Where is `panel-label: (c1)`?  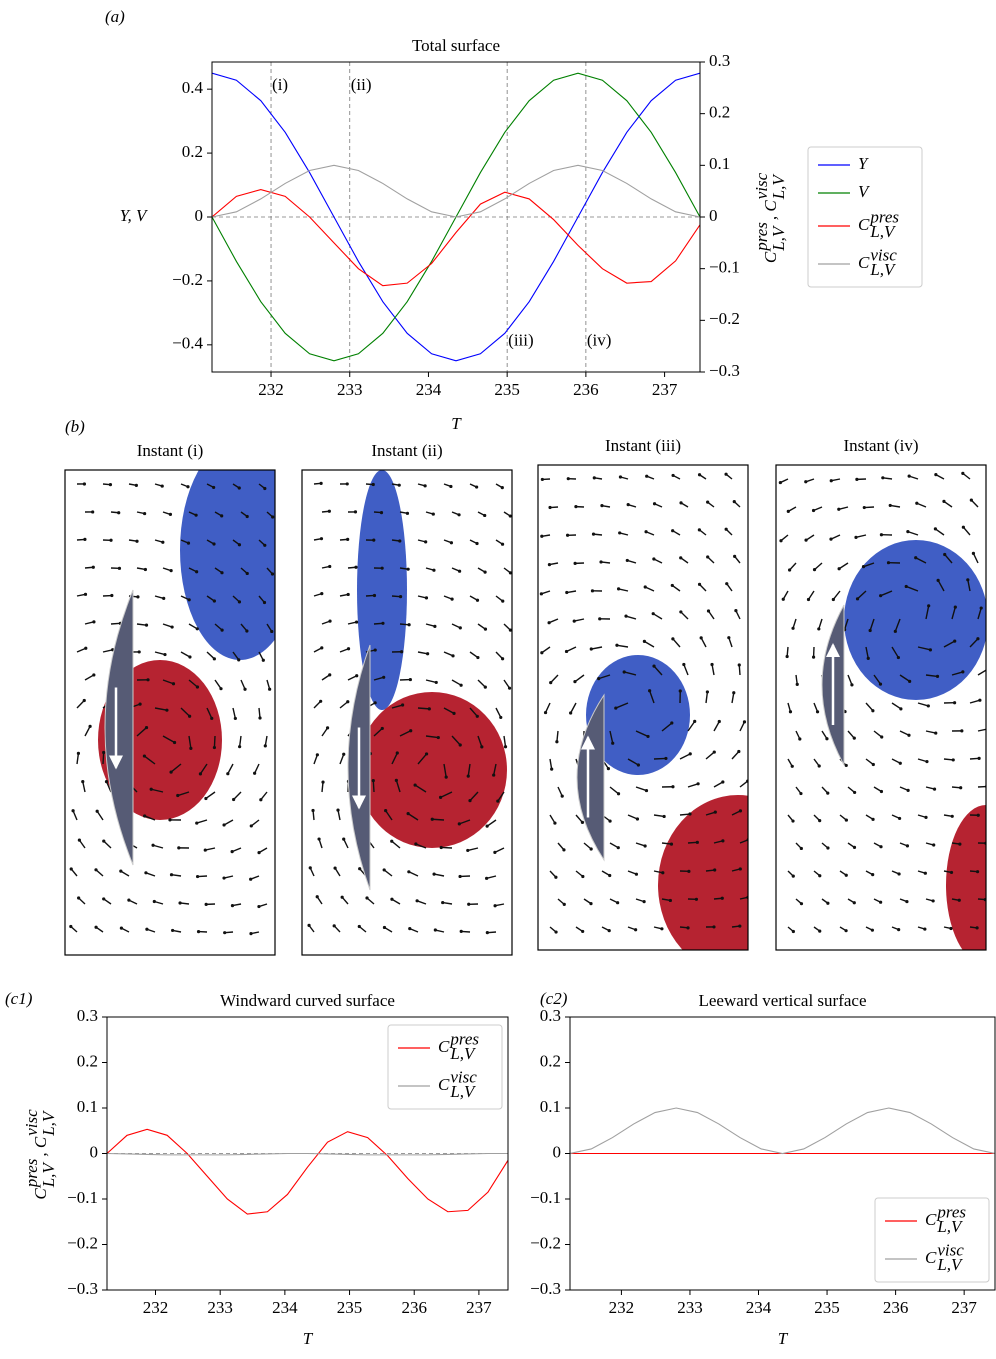
panel-label: (c1) is located at coordinates (19, 998).